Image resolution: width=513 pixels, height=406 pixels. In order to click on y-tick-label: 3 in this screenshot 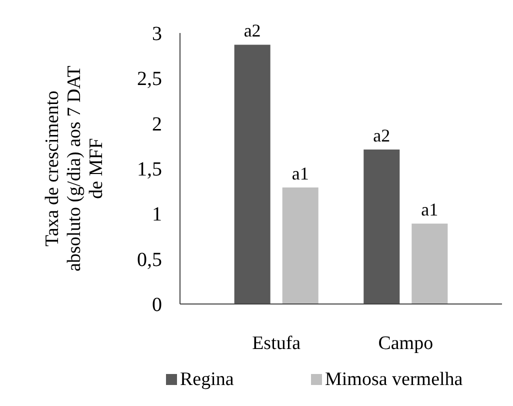, I will do `click(157, 34)`.